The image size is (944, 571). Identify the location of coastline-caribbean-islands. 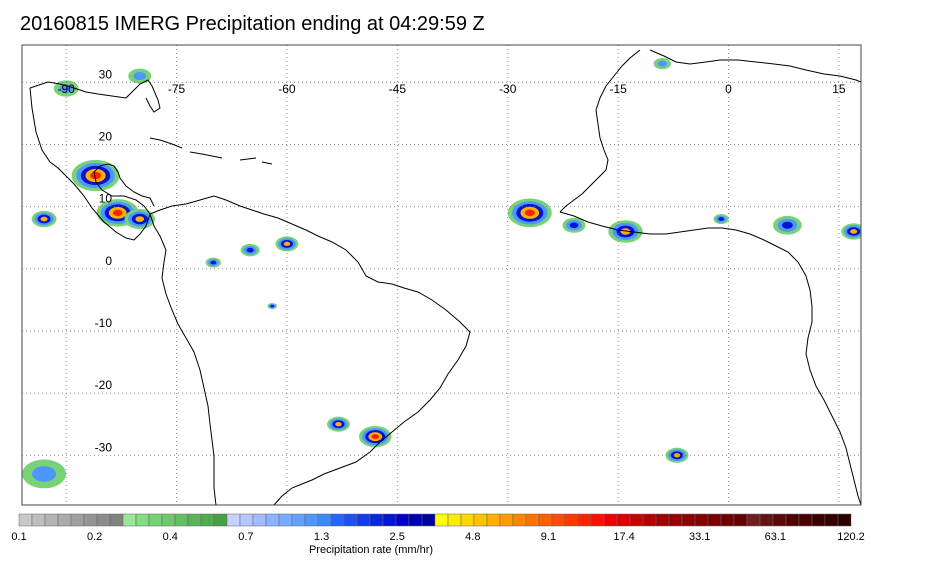
(211, 151).